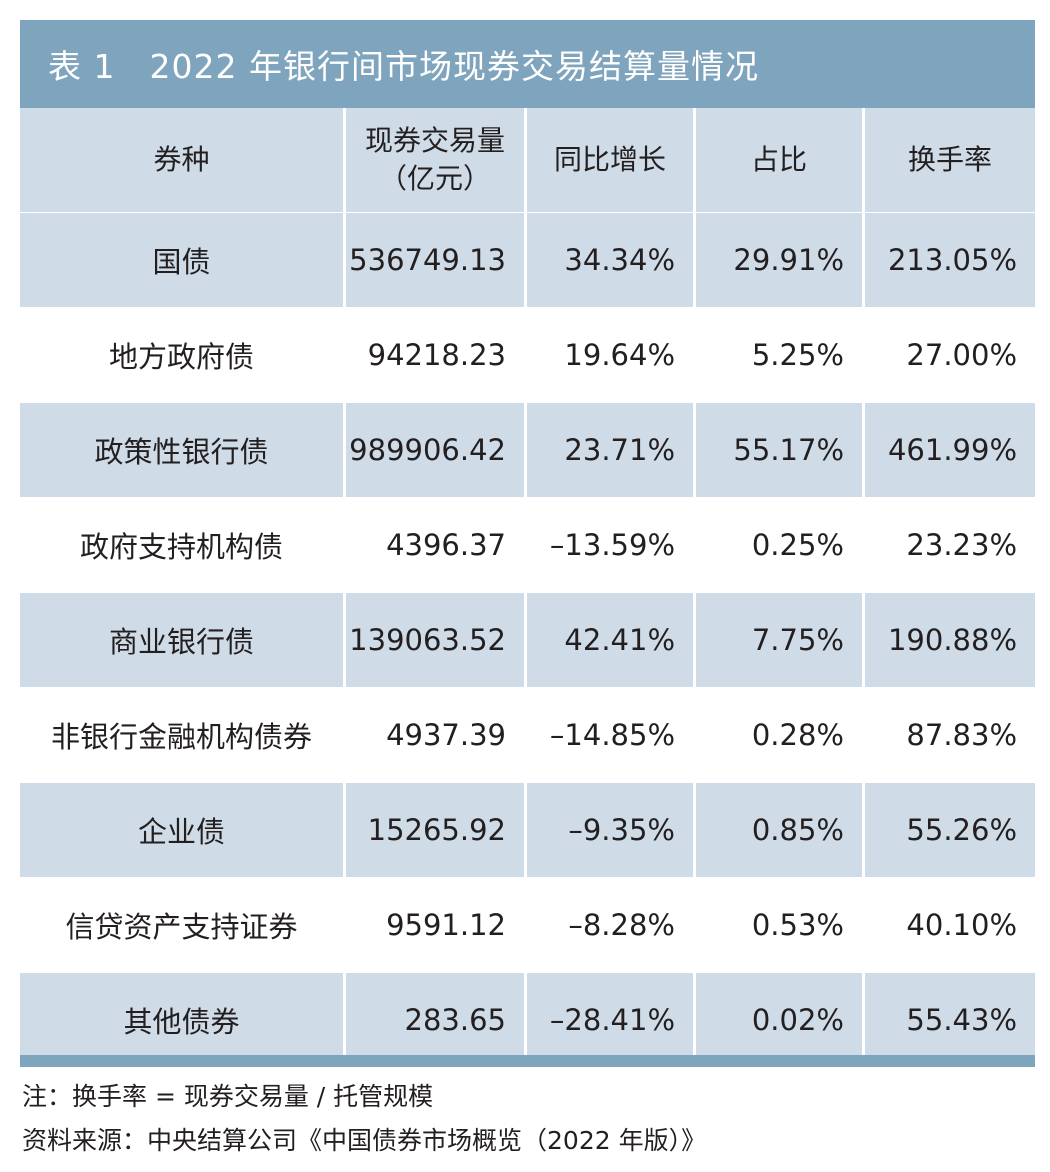 This screenshot has height=1172, width=1050. Describe the element at coordinates (611, 1019) in the screenshot. I see `cell-yoy-growth: –28.41%` at that location.